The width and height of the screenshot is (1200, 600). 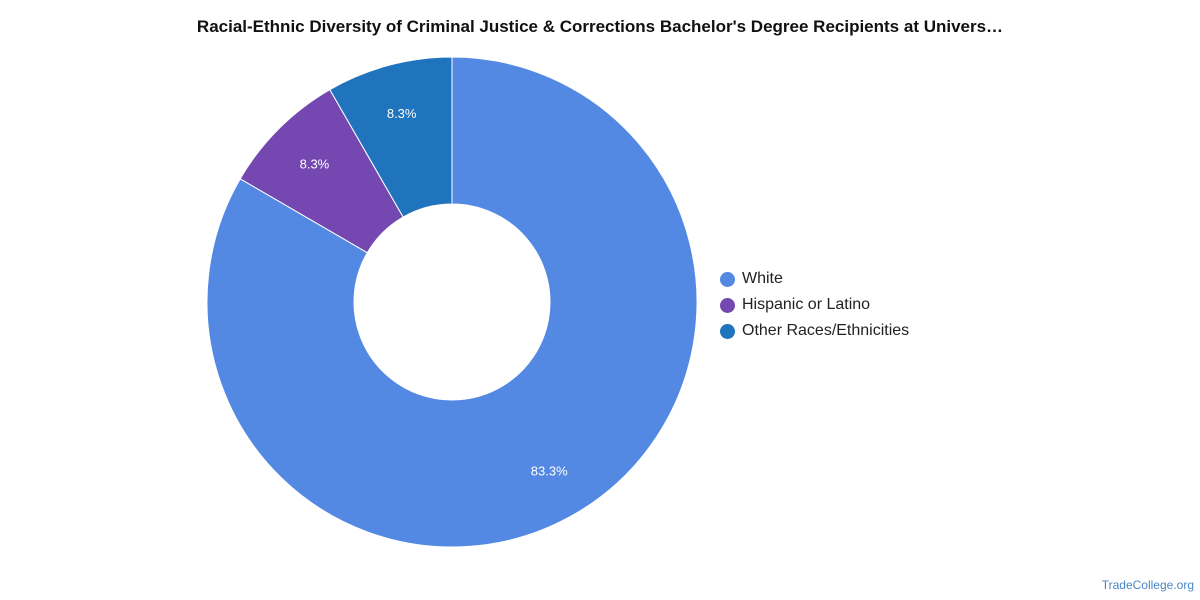 What do you see at coordinates (549, 471) in the screenshot?
I see `slice-label-white: 83.3%` at bounding box center [549, 471].